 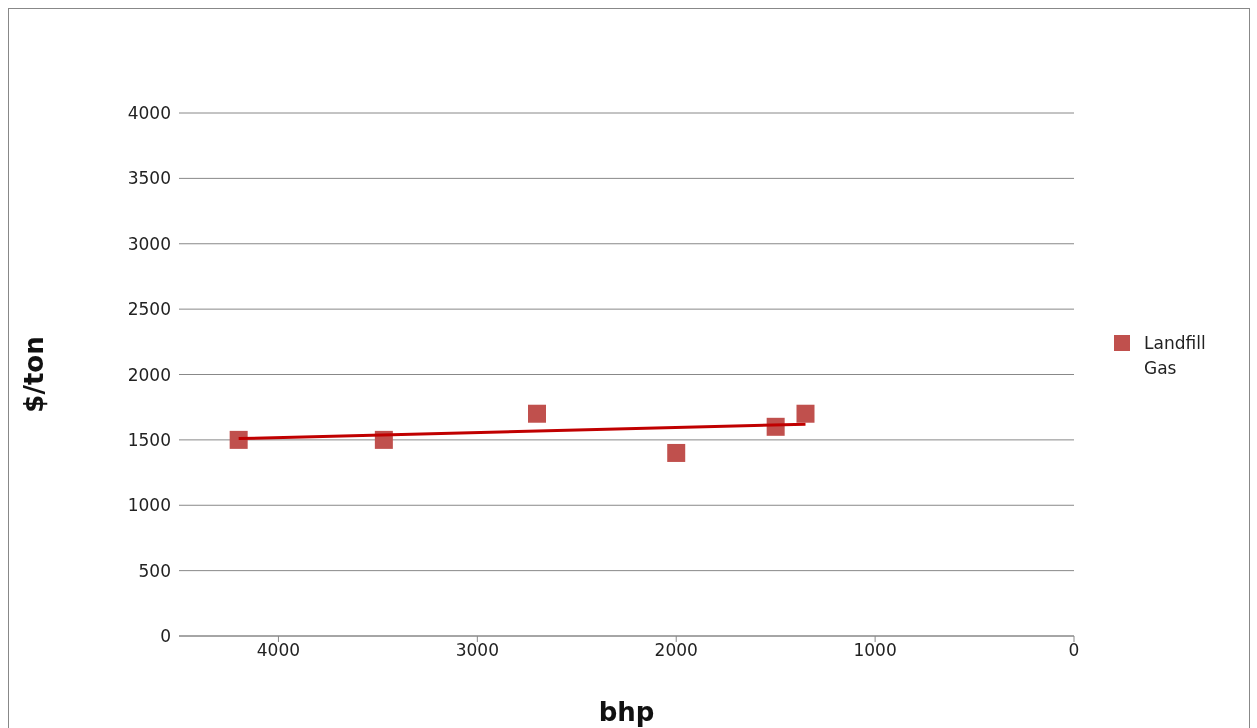 What do you see at coordinates (34, 374) in the screenshot?
I see `y-axis-title: $/ton` at bounding box center [34, 374].